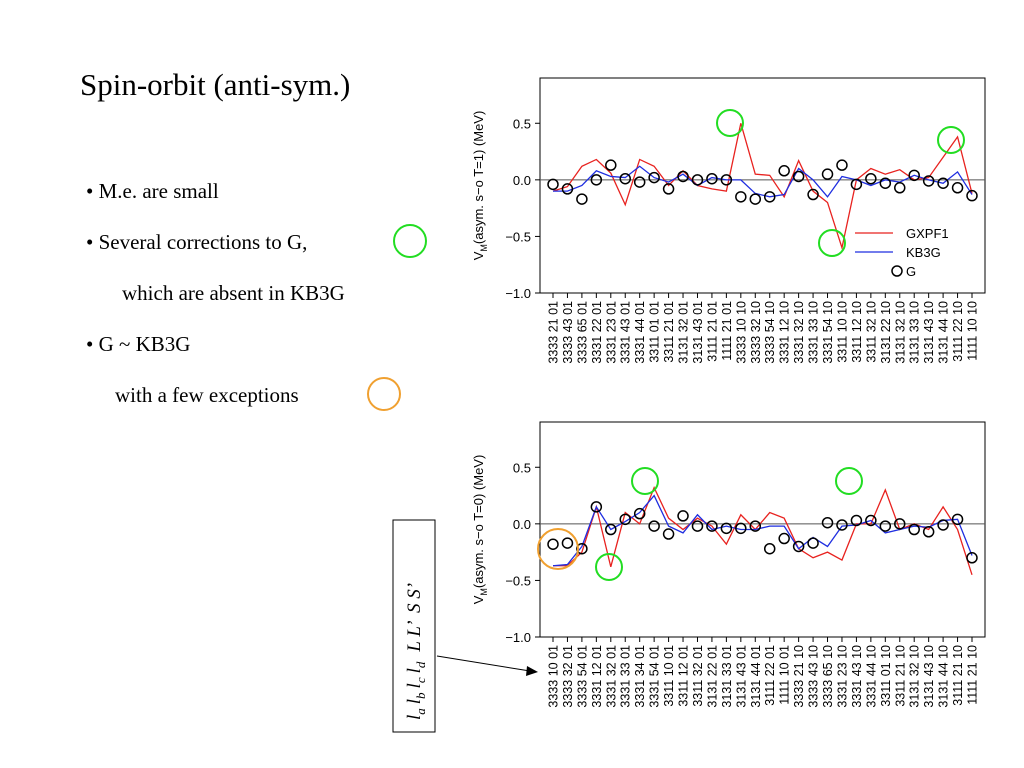 The height and width of the screenshot is (768, 1024). What do you see at coordinates (483, 663) in the screenshot?
I see `arrow` at bounding box center [483, 663].